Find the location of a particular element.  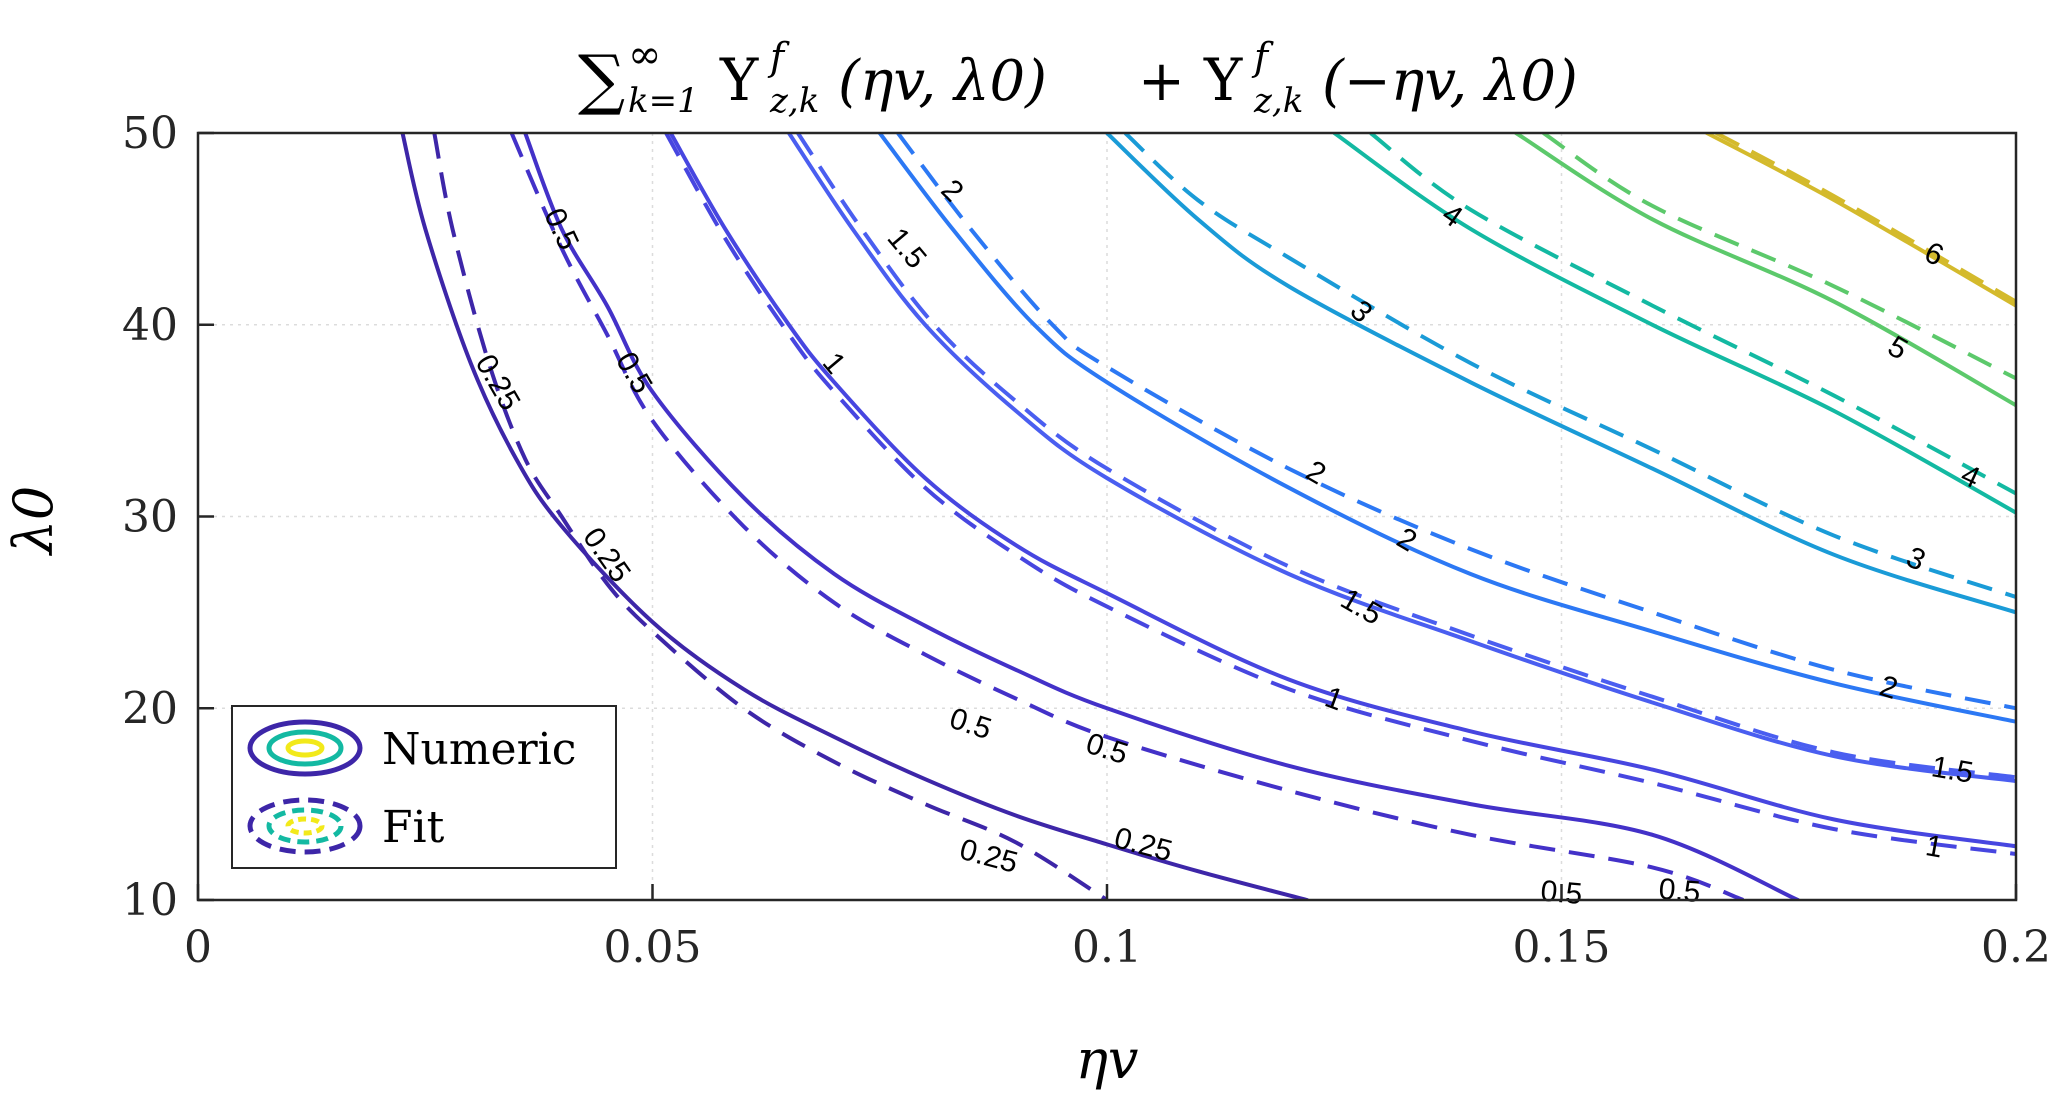

x-tick-label: 0.05 is located at coordinates (653, 947).